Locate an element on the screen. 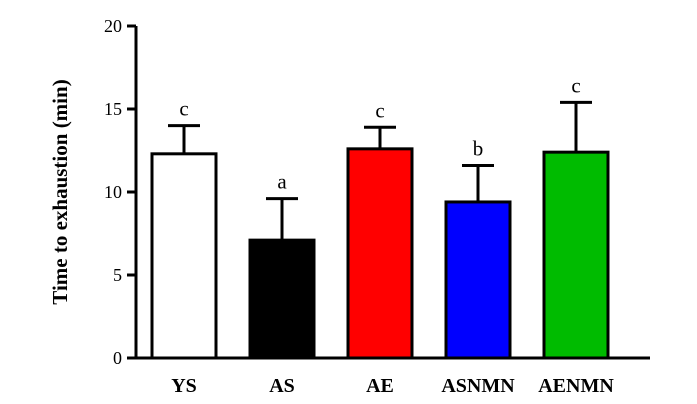 The height and width of the screenshot is (404, 697). x-tick-label-as: AS is located at coordinates (282, 386).